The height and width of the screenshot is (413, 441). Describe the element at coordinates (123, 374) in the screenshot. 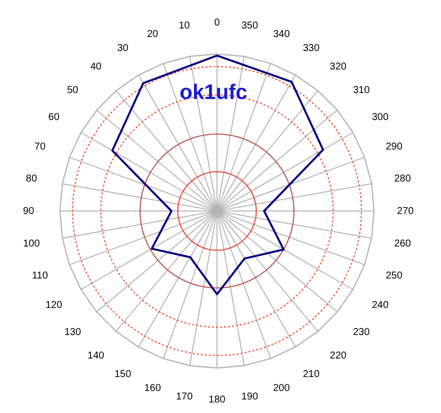

I see `spoke-label: 150` at that location.